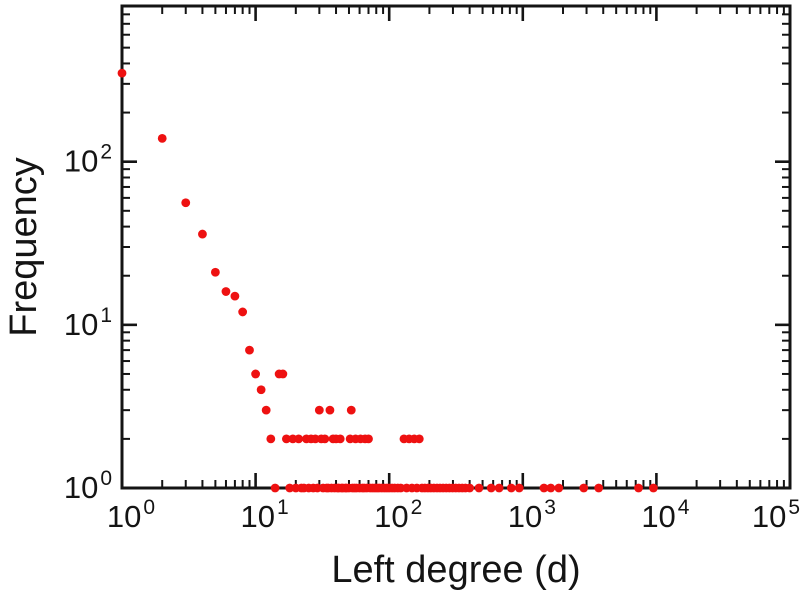 This screenshot has width=804, height=600. What do you see at coordinates (665, 515) in the screenshot?
I see `tick-label: 10⁴` at bounding box center [665, 515].